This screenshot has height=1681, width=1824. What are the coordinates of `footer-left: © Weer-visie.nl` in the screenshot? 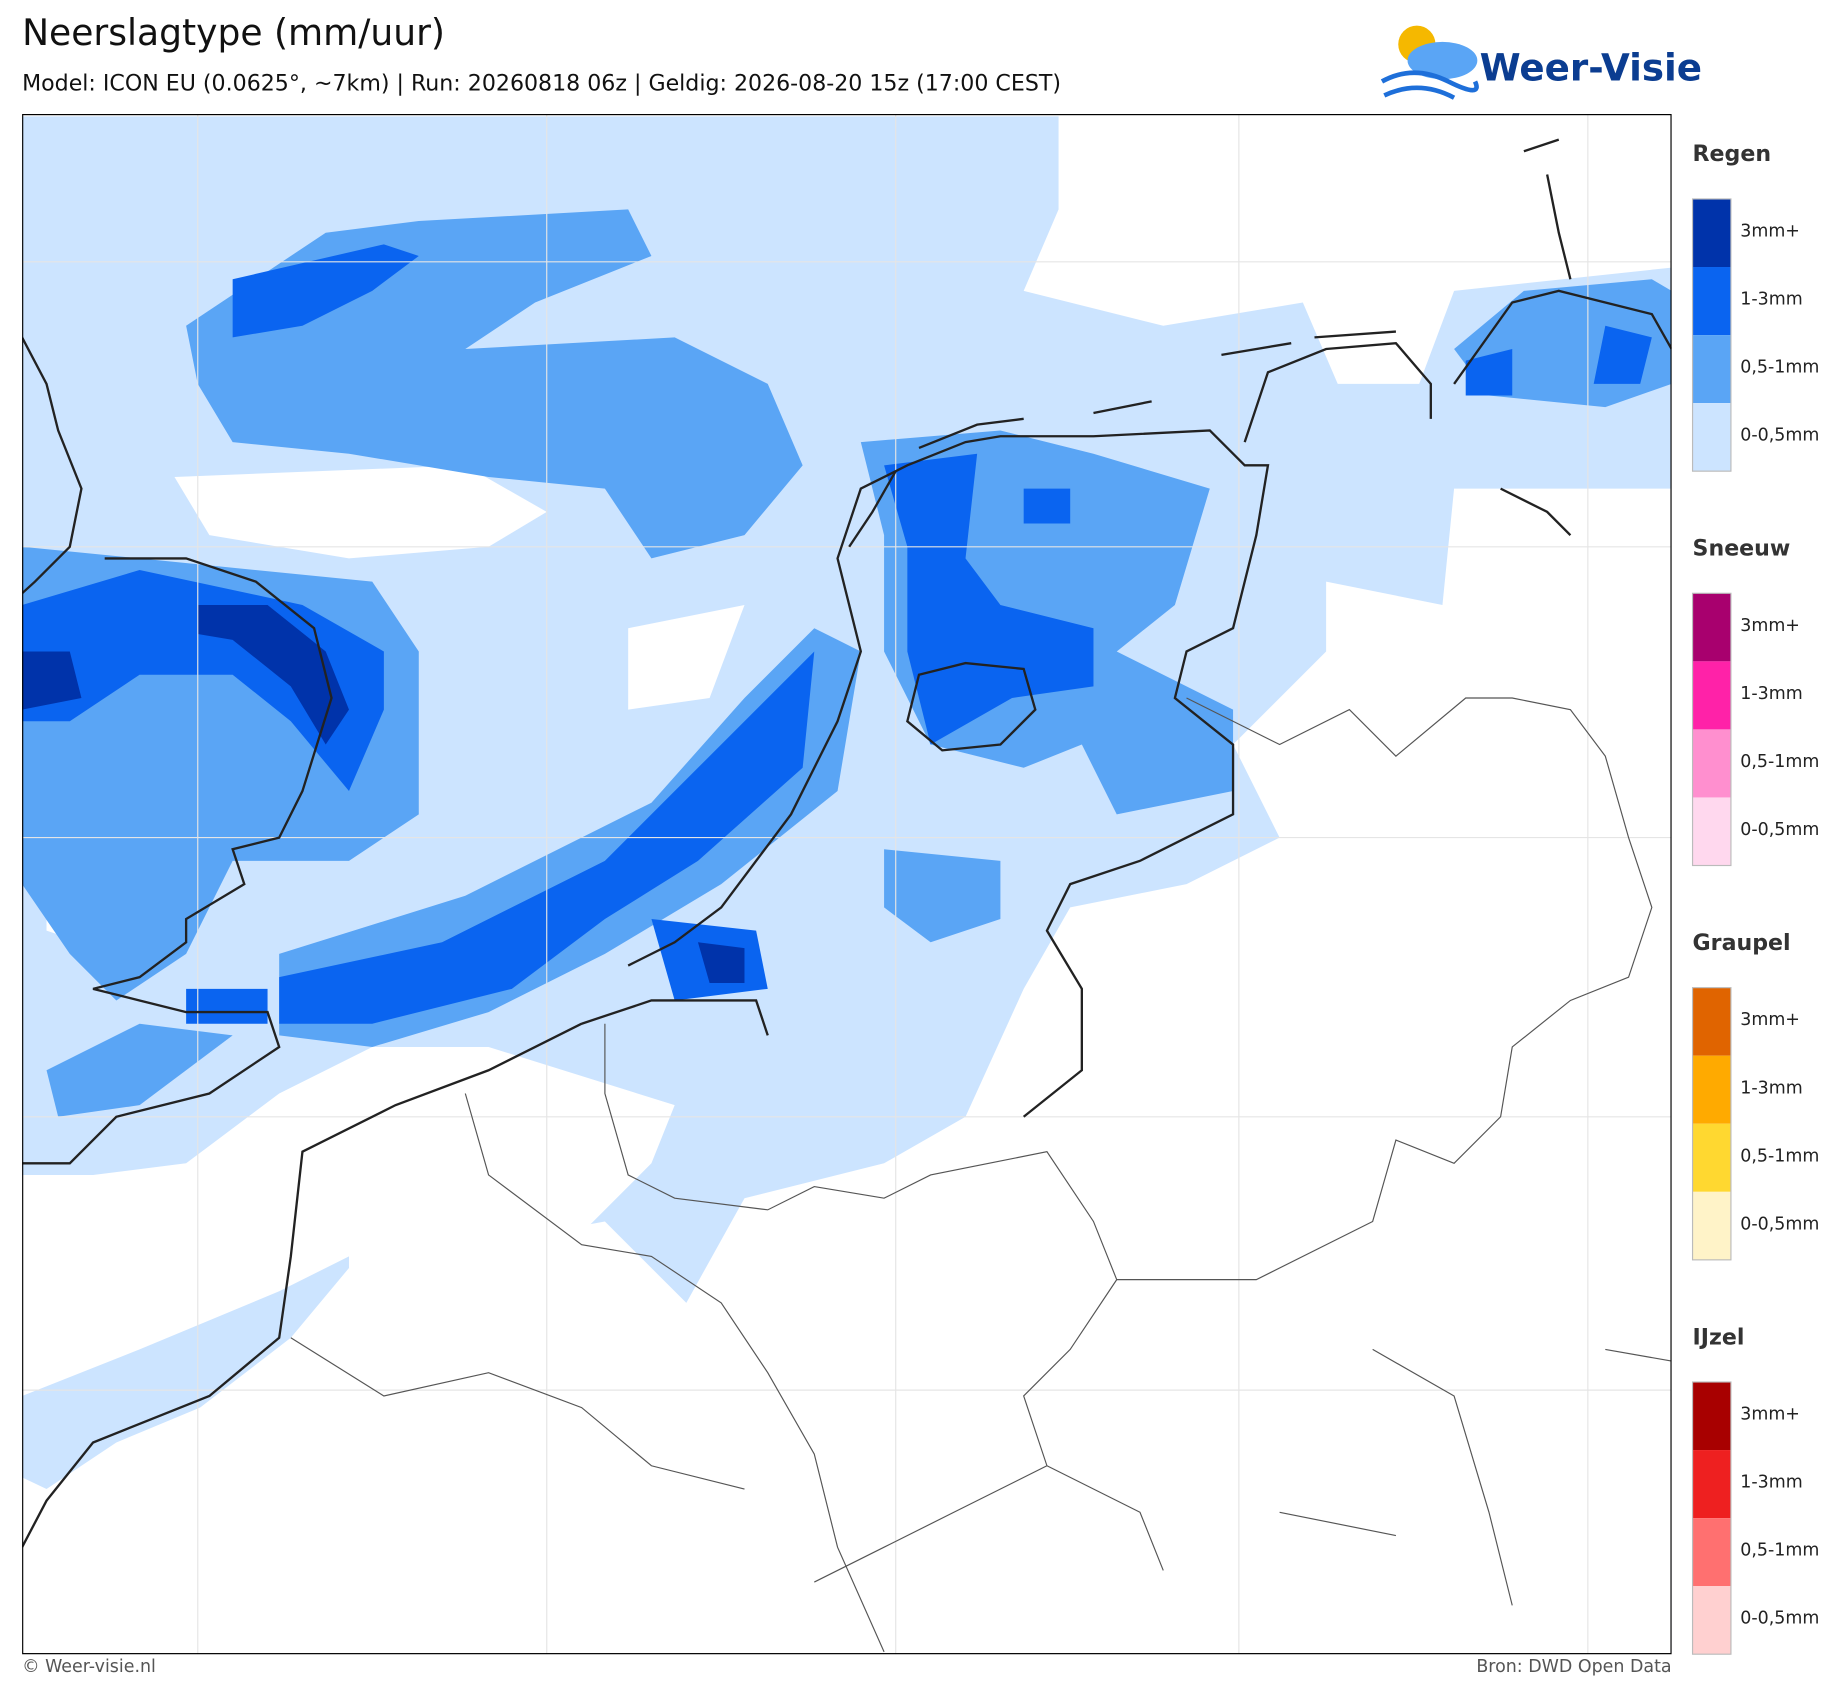 It's located at (89, 1667).